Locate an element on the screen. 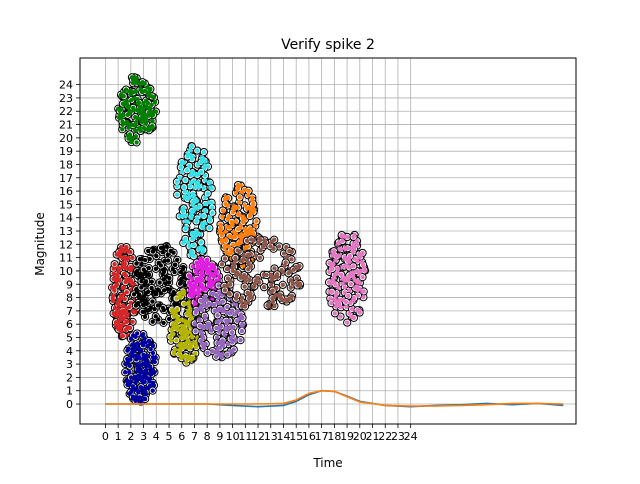 The image size is (640, 484). y-tick-label: 17 is located at coordinates (66, 178).